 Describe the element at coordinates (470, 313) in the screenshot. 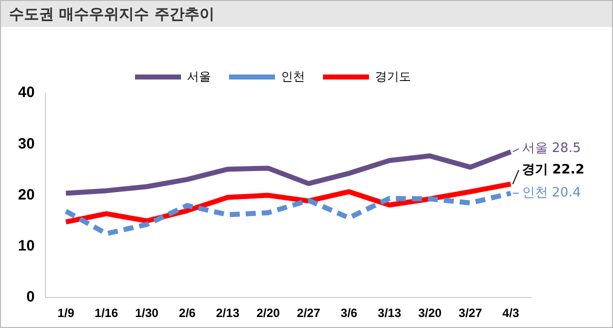

I see `x-tick-label: 3/27` at that location.